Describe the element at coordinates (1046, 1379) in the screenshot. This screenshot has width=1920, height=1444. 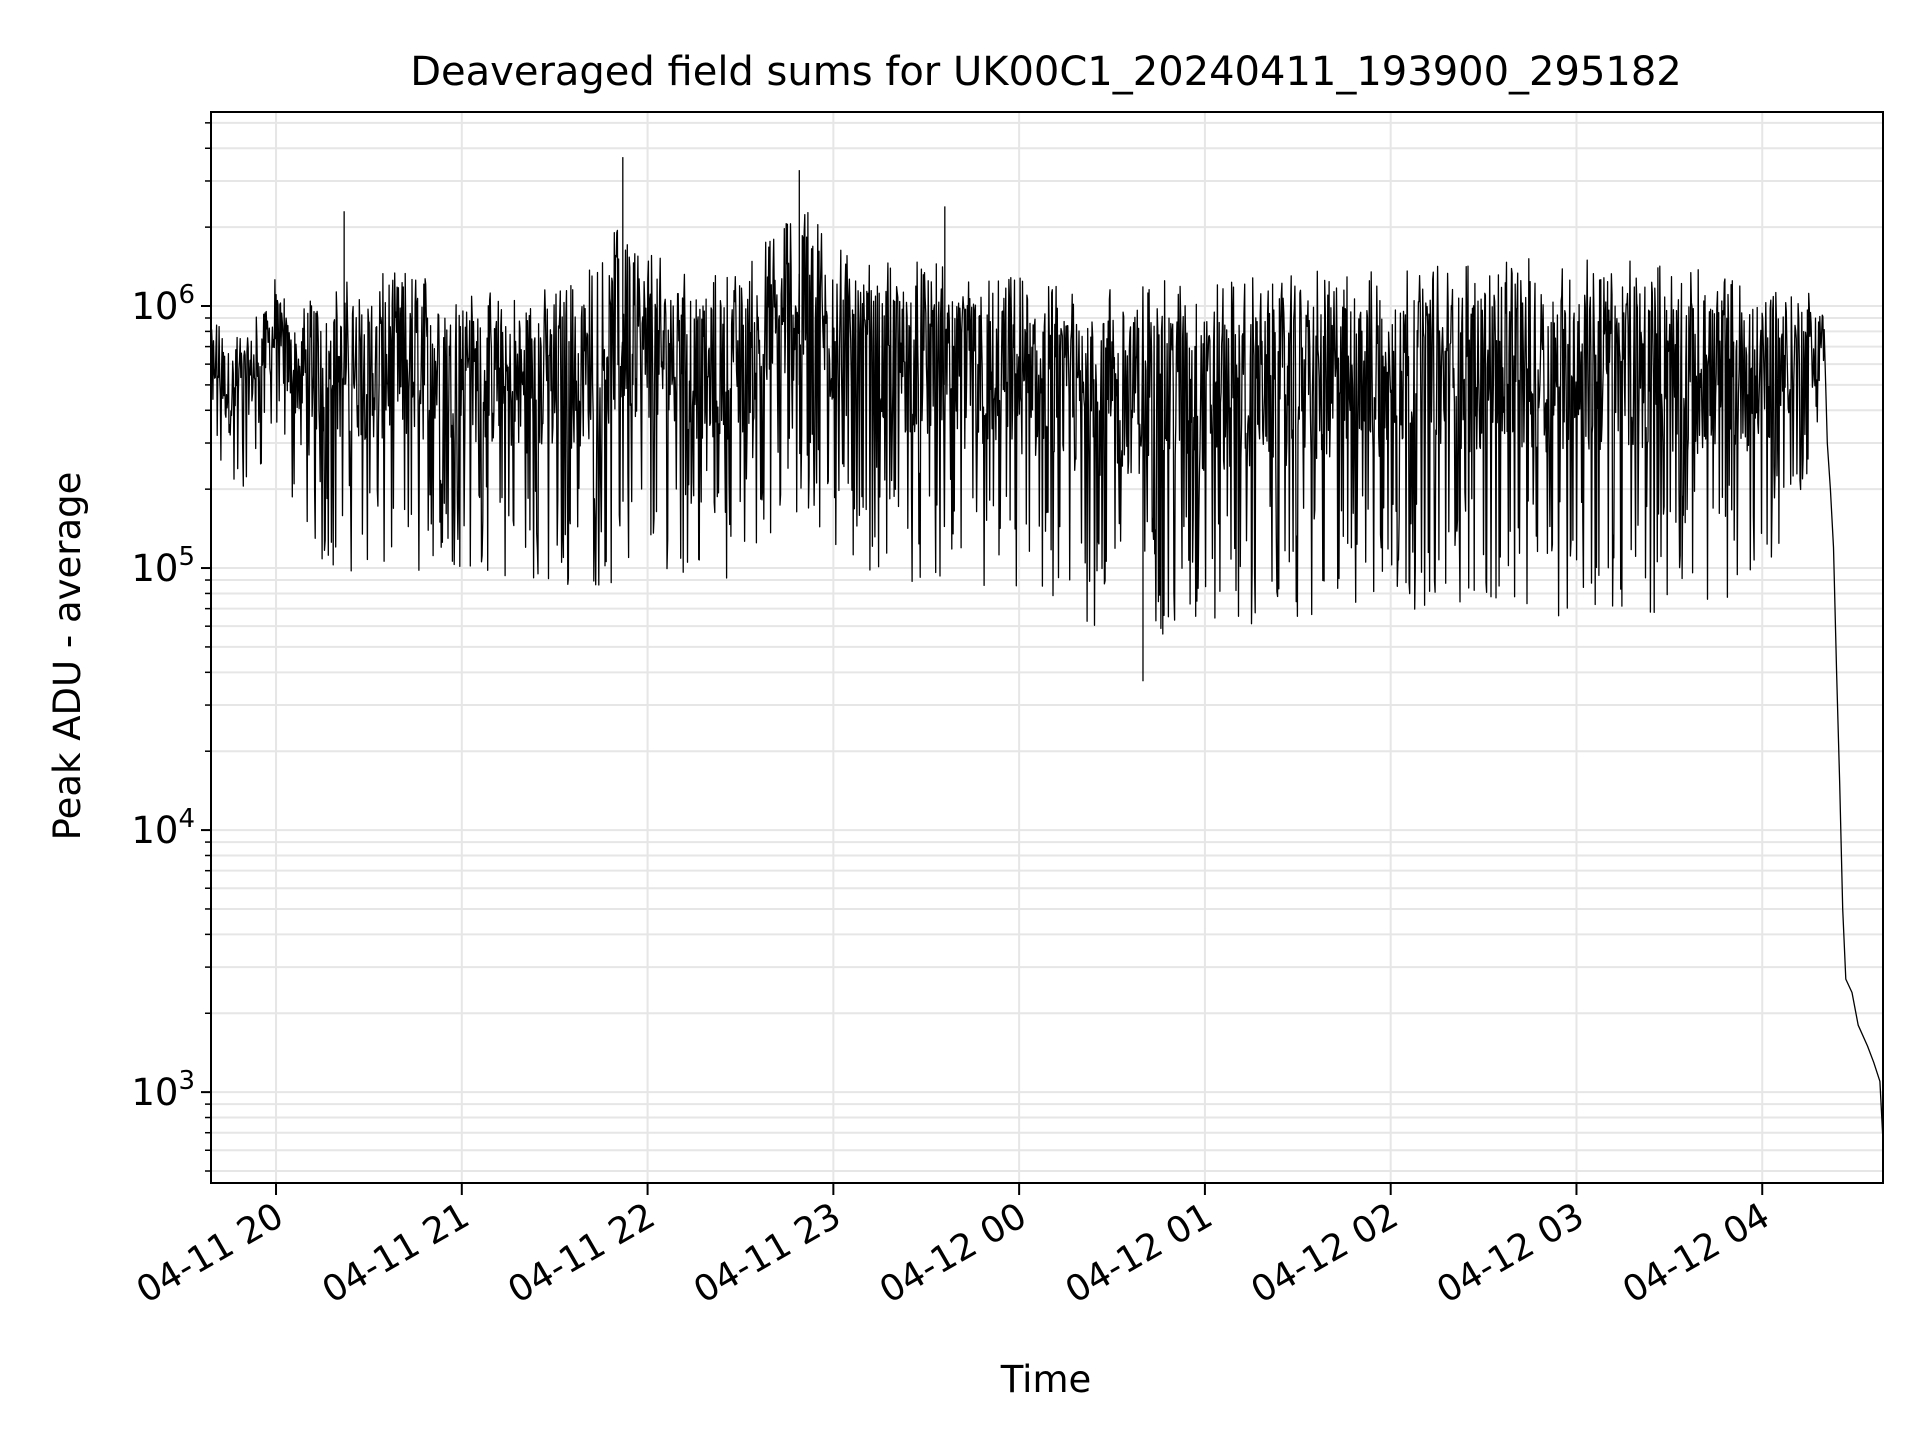
I see `x-axis-label: Time` at that location.